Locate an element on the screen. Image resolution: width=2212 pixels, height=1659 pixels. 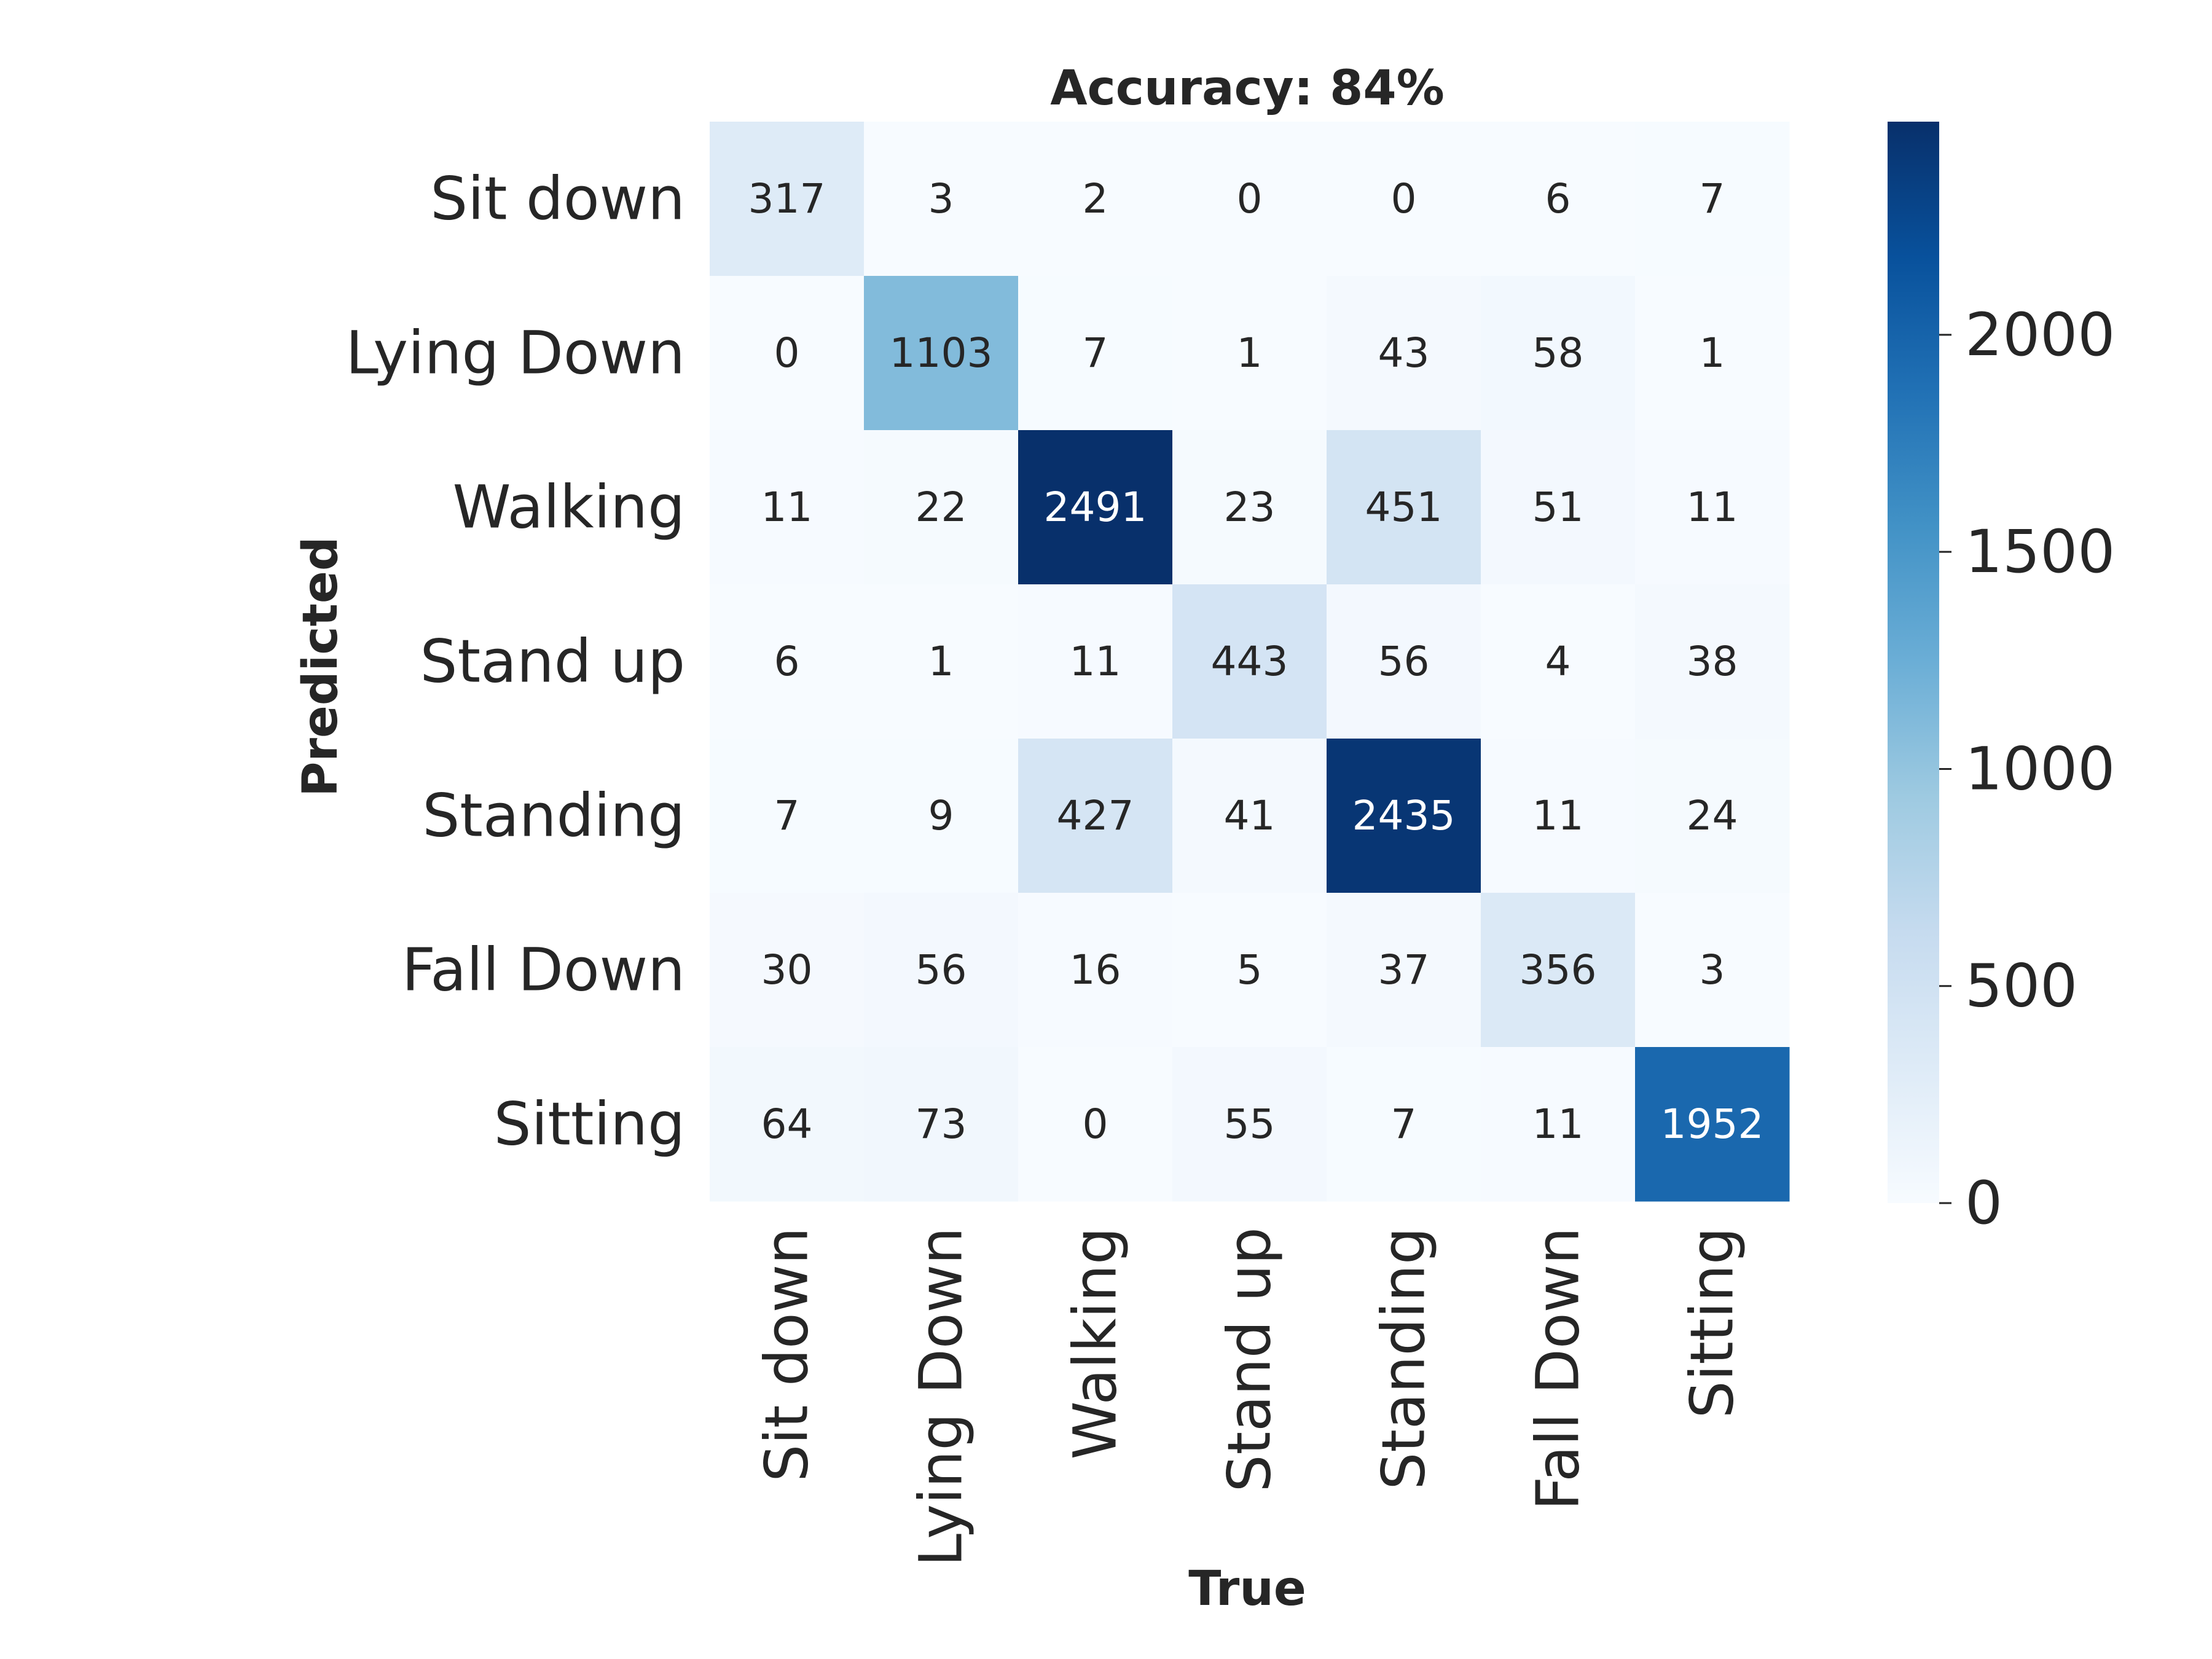
cell-value-label: 4 is located at coordinates (1558, 661).